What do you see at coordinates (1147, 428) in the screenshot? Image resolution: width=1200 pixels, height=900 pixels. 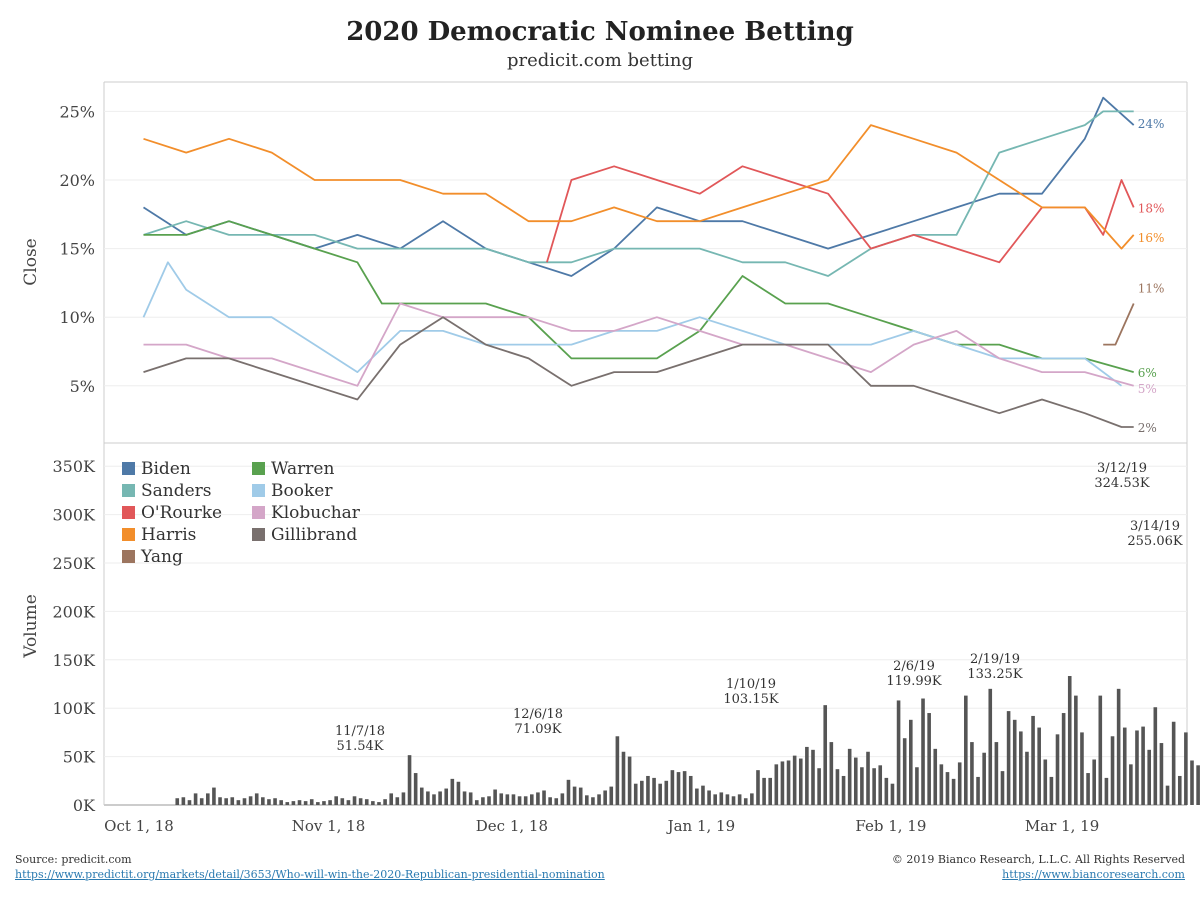 I see `end-value-label: 2%` at bounding box center [1147, 428].